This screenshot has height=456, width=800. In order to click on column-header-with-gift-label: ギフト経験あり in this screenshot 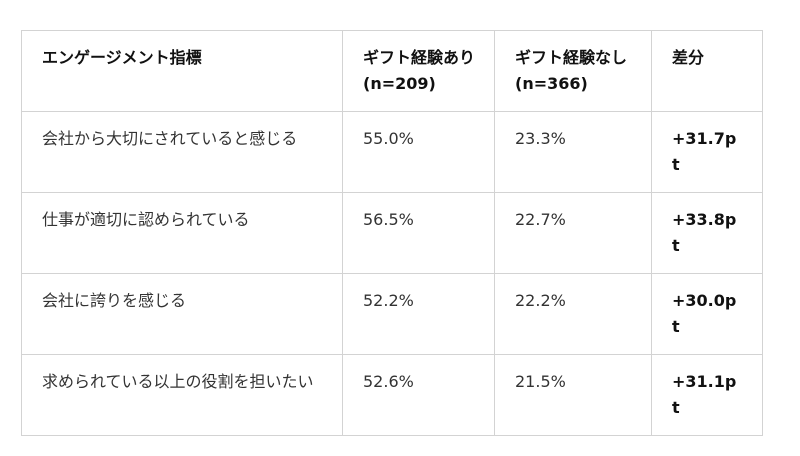, I will do `click(419, 57)`.